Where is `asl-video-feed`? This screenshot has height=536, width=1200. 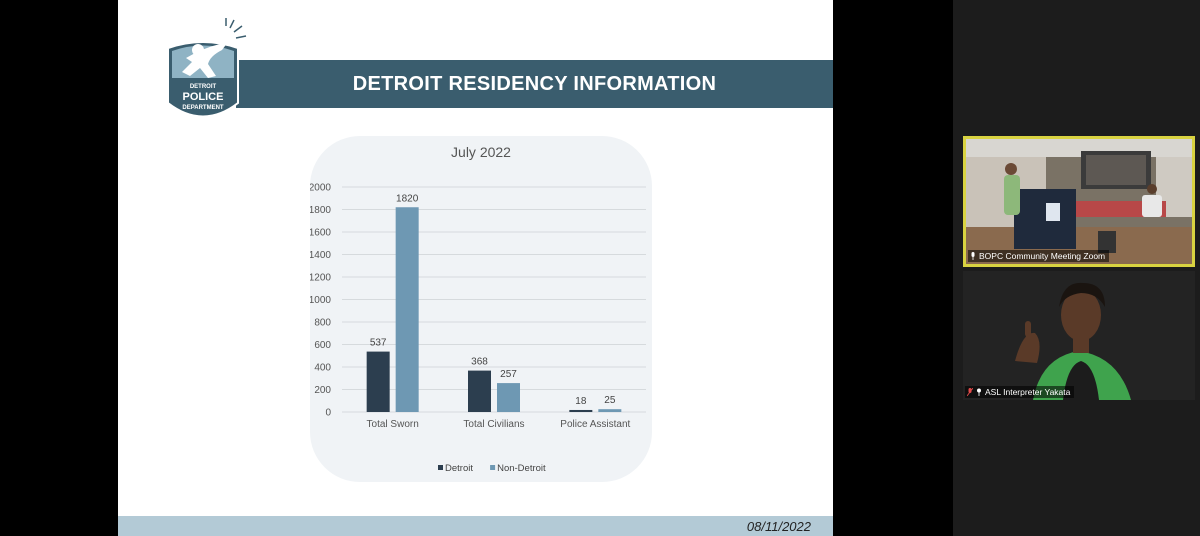
asl-video-feed is located at coordinates (1079, 335).